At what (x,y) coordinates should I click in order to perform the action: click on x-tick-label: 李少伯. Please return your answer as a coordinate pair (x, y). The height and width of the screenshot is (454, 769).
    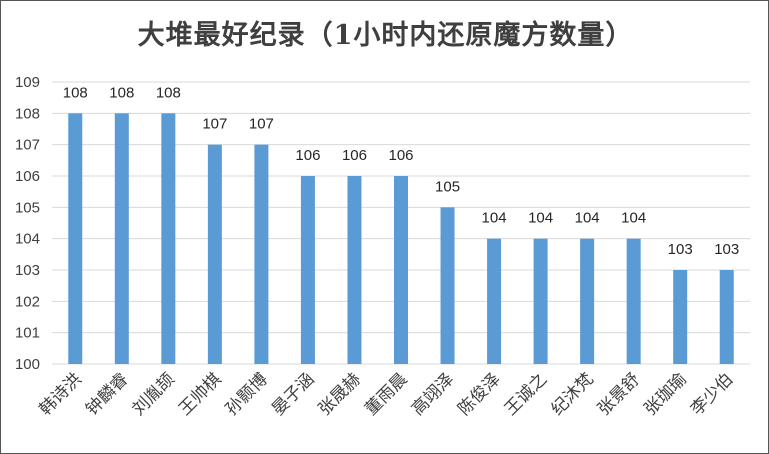
    Looking at the image, I should click on (712, 394).